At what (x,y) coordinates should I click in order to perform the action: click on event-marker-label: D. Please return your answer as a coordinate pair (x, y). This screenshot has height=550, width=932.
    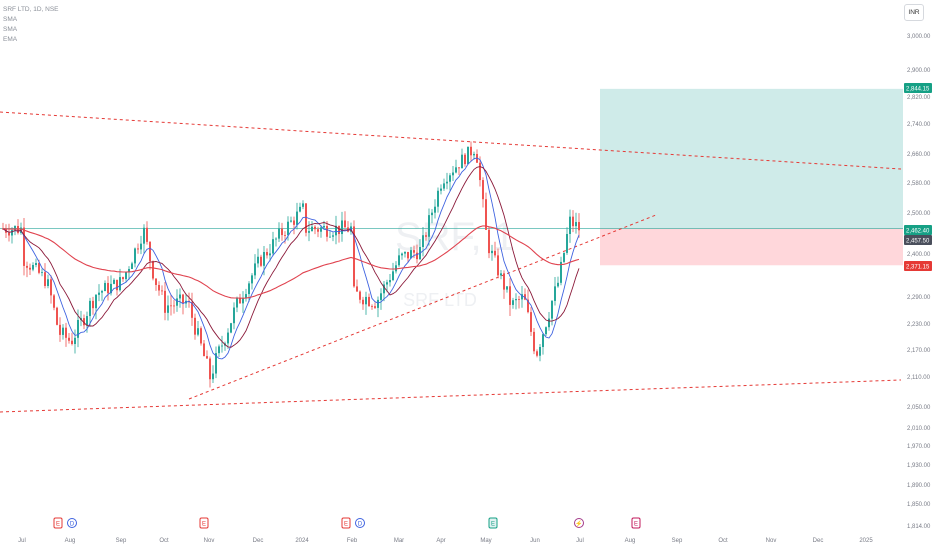
    Looking at the image, I should click on (72, 525).